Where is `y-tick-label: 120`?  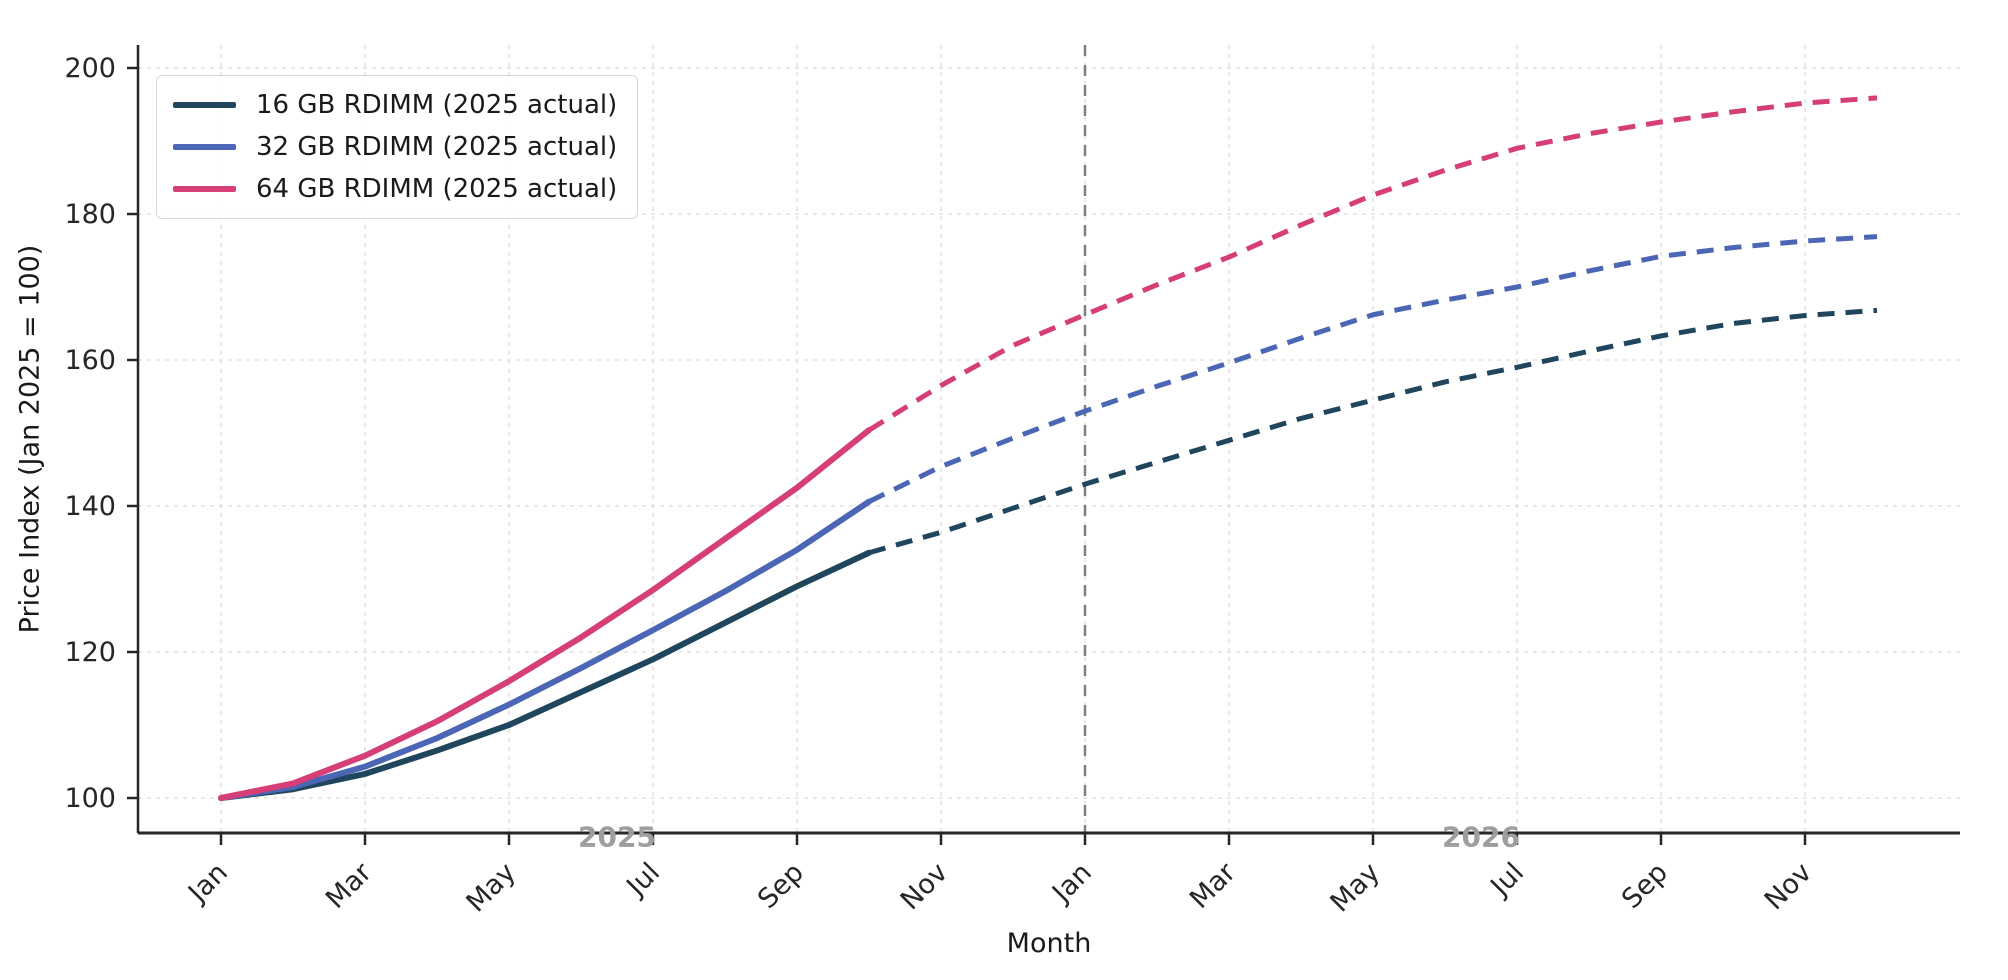
y-tick-label: 120 is located at coordinates (90, 652).